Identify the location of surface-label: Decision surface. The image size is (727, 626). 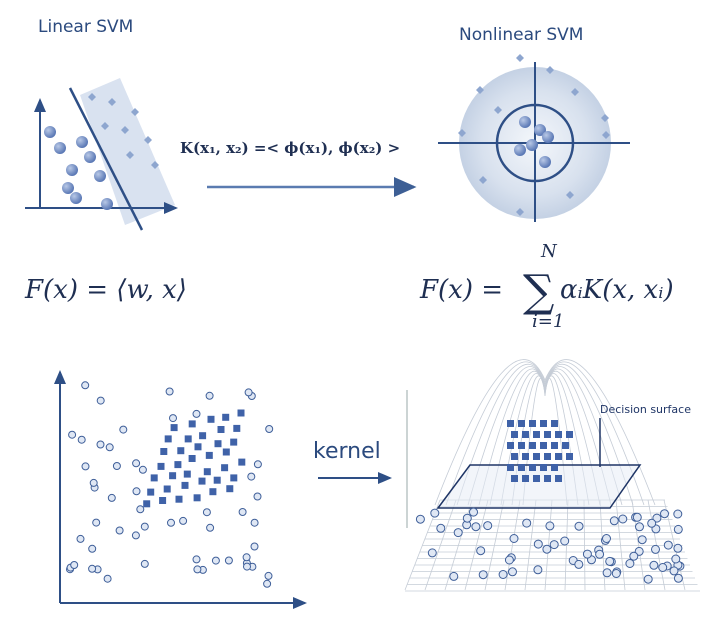
(645, 409).